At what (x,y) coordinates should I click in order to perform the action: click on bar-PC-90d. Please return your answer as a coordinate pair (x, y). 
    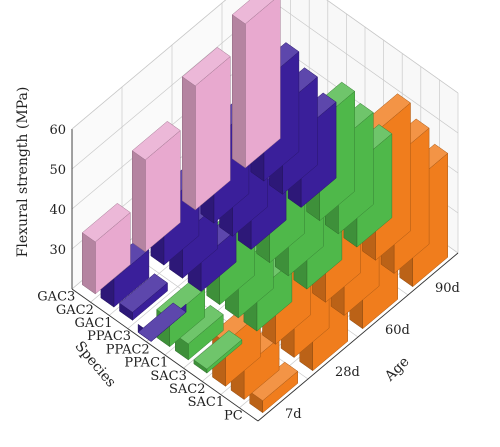
    Looking at the image, I should click on (256, 84).